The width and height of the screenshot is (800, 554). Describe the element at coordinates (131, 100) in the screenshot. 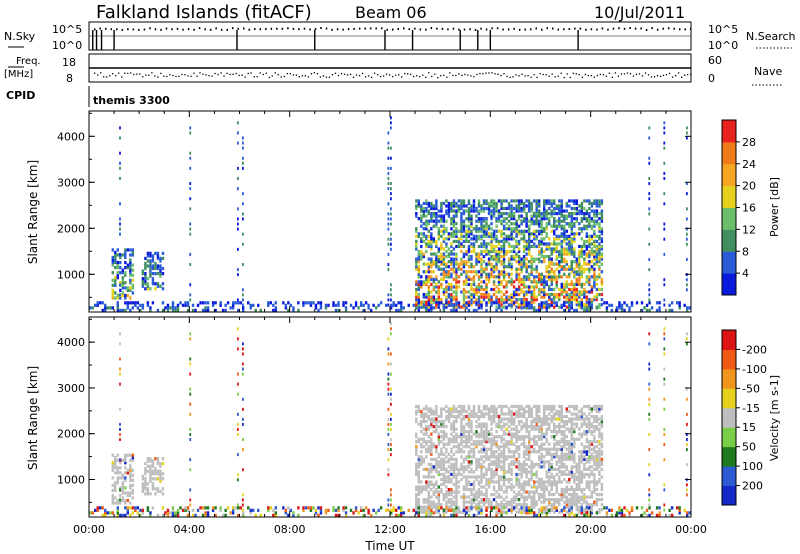

I see `cpid-value: themis 3300` at that location.